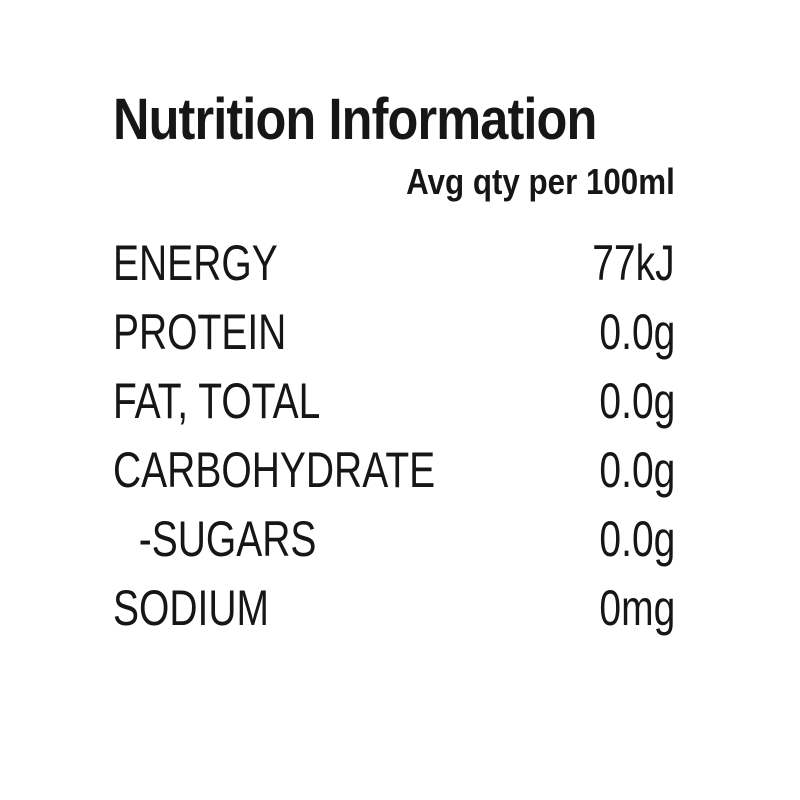 This screenshot has height=800, width=800. What do you see at coordinates (217, 401) in the screenshot?
I see `nutrient-name: FAT, TOTAL` at bounding box center [217, 401].